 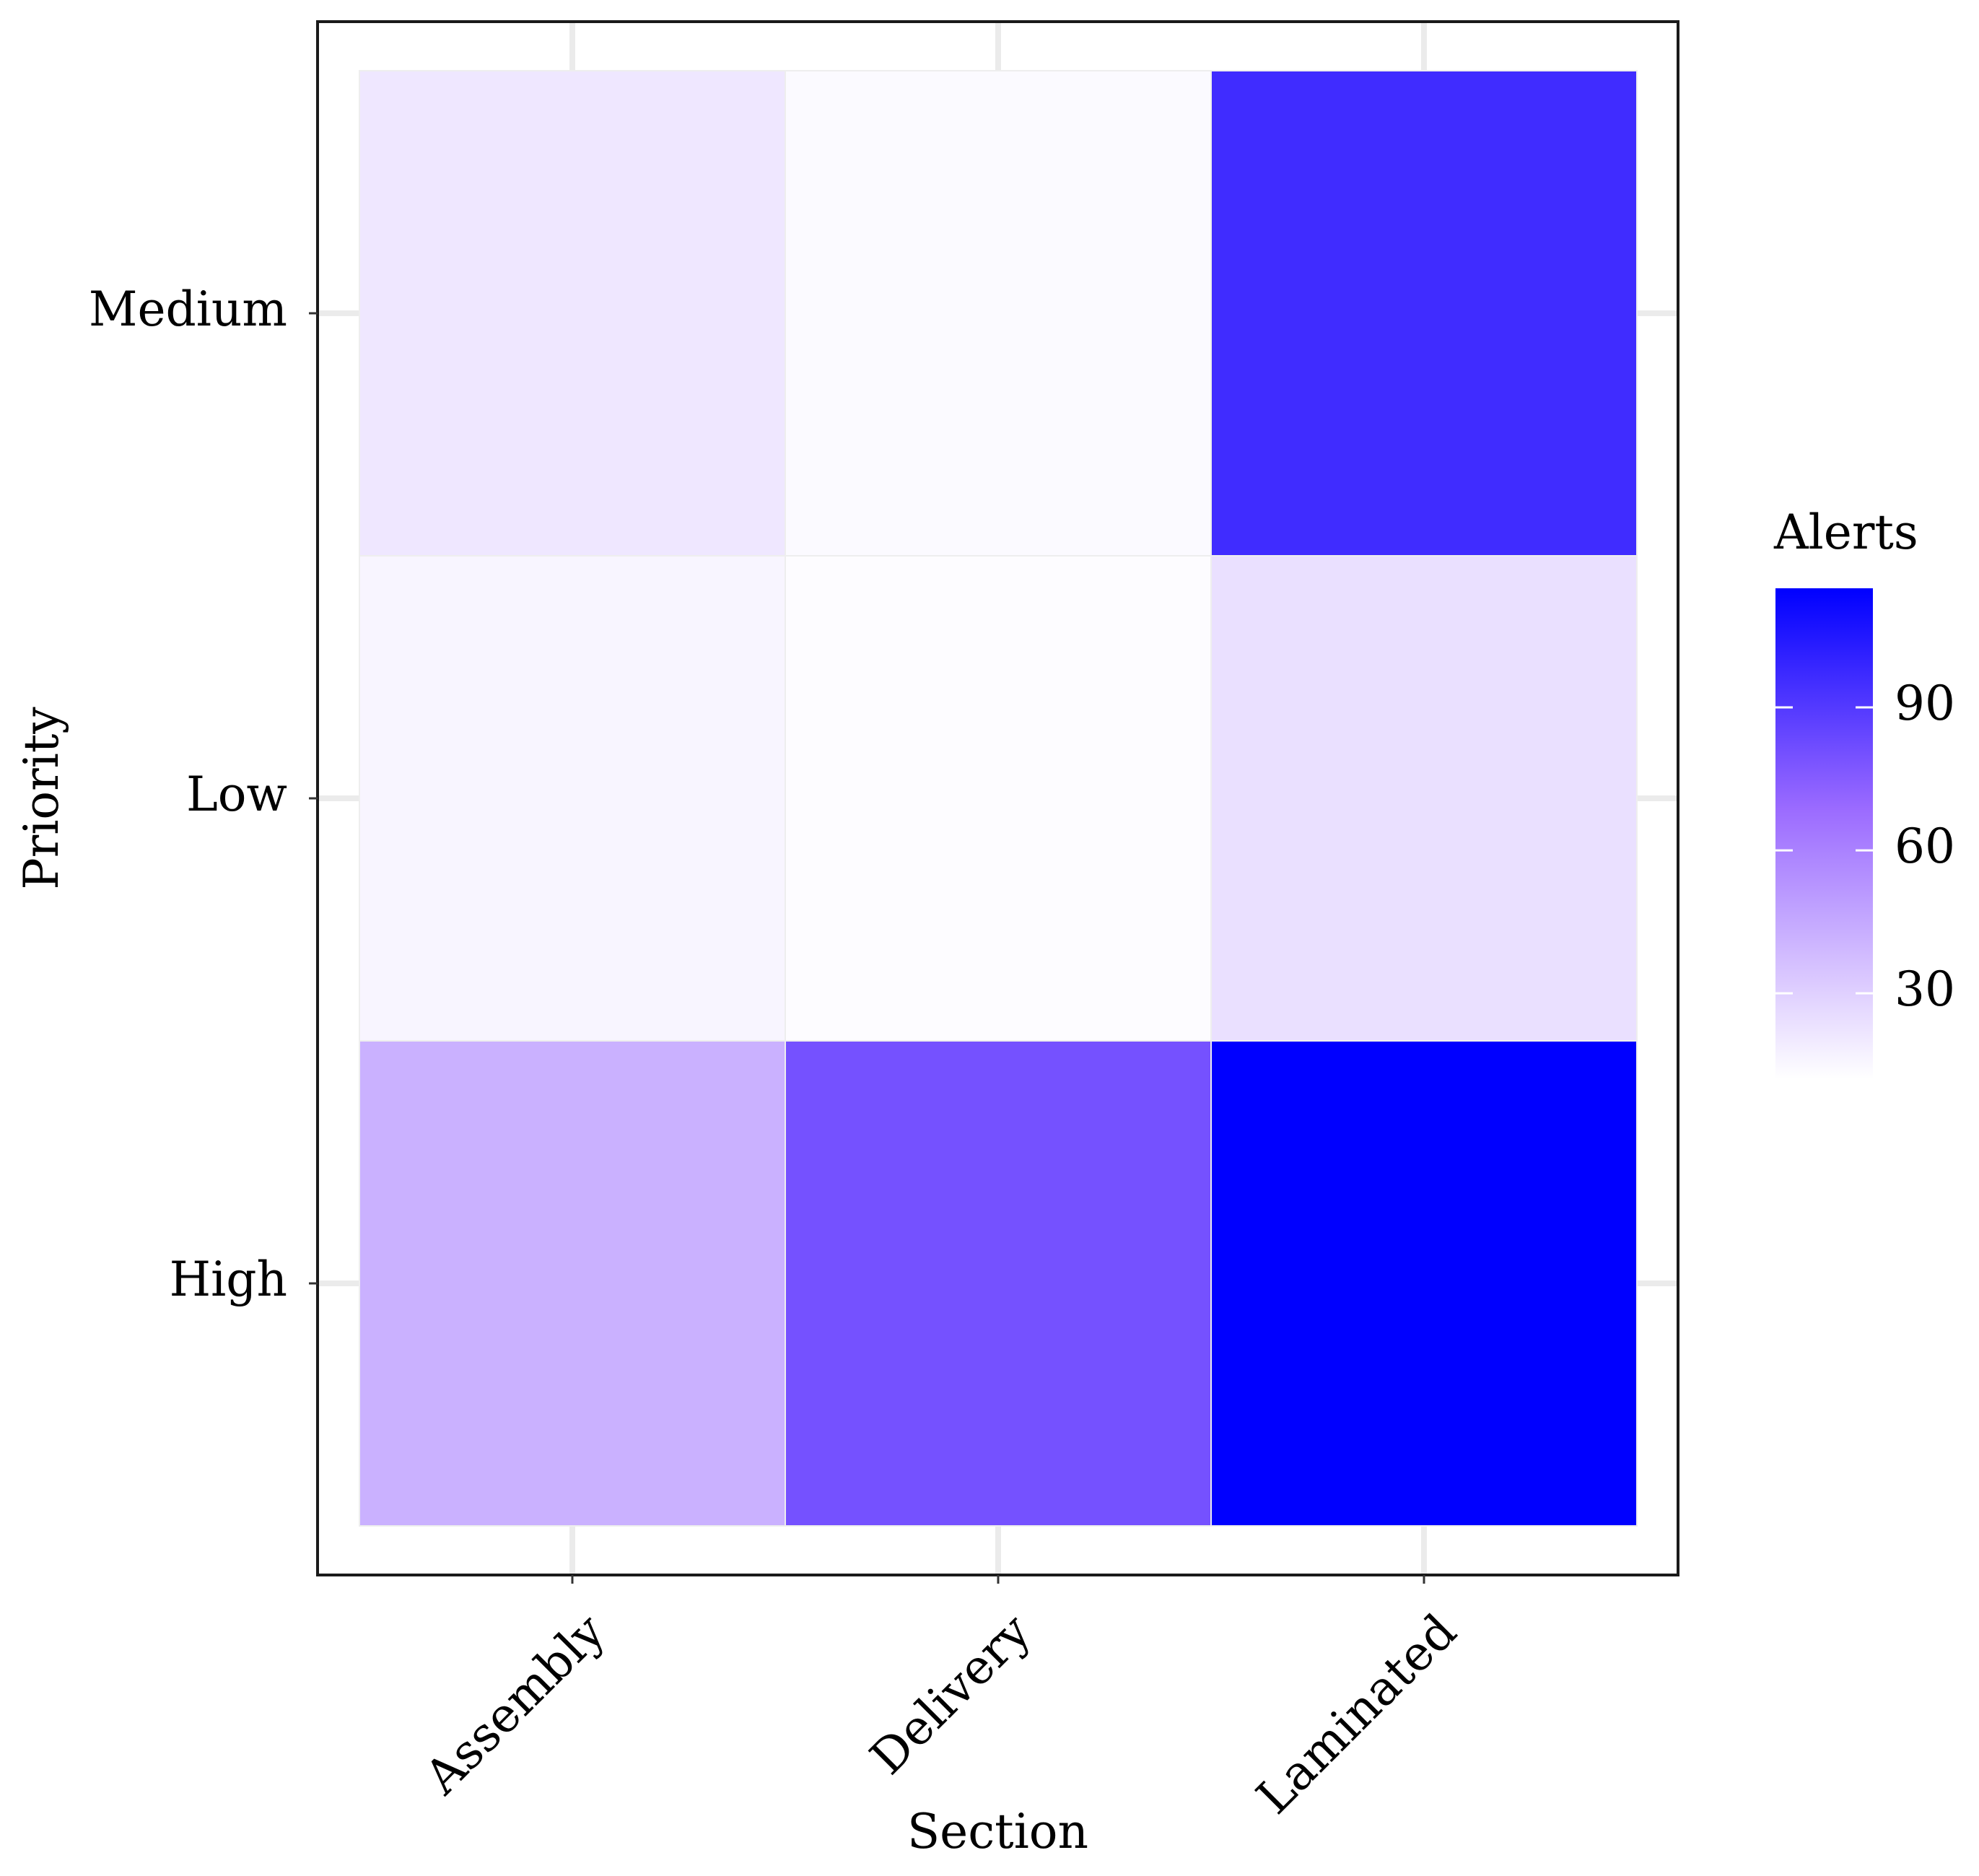 I want to click on legend-tick-label: 90, so click(x=1925, y=703).